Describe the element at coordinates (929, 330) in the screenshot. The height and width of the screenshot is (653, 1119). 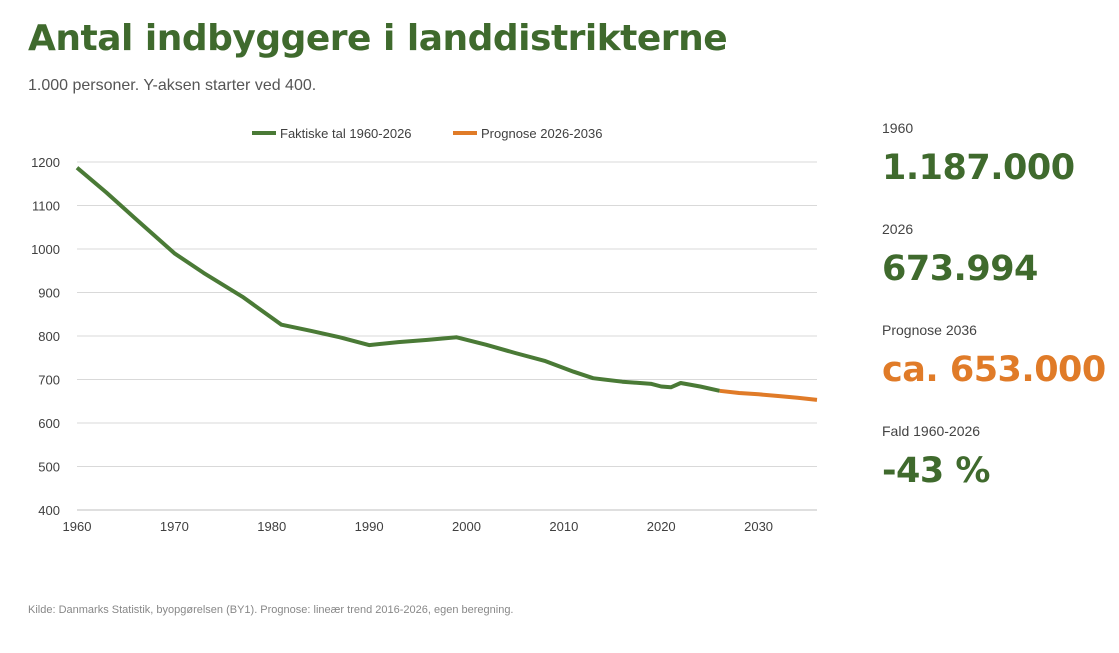
I see `kpi-label: Prognose 2036` at that location.